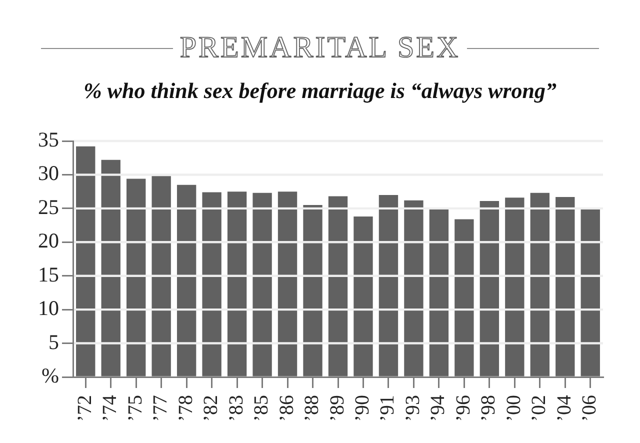 Image resolution: width=640 pixels, height=443 pixels. Describe the element at coordinates (413, 408) in the screenshot. I see `x-tick-label: ’93` at that location.